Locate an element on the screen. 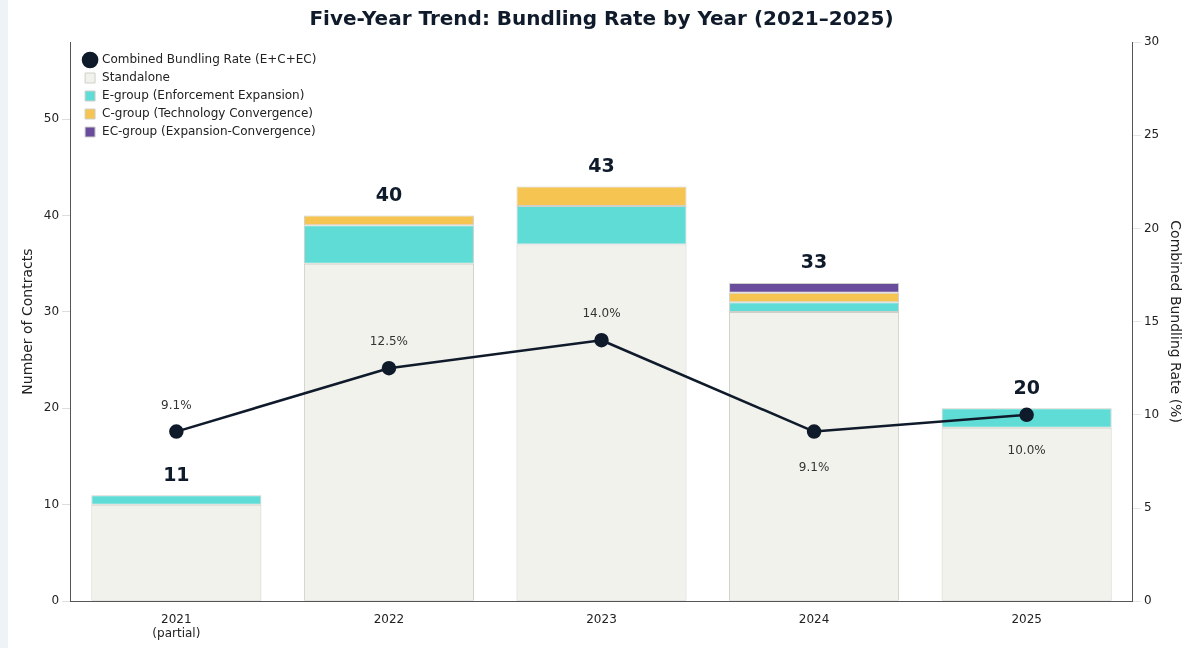  legend-label: E-group (Enforcement Expansion) is located at coordinates (203, 95).